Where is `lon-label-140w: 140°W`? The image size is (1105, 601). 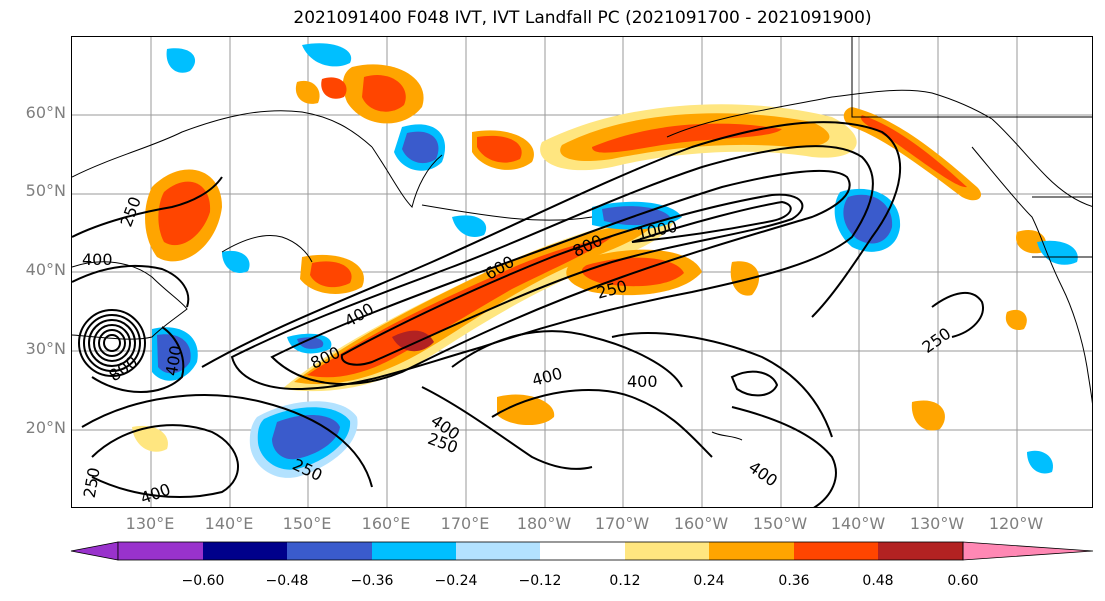
lon-label-140w: 140°W is located at coordinates (858, 523).